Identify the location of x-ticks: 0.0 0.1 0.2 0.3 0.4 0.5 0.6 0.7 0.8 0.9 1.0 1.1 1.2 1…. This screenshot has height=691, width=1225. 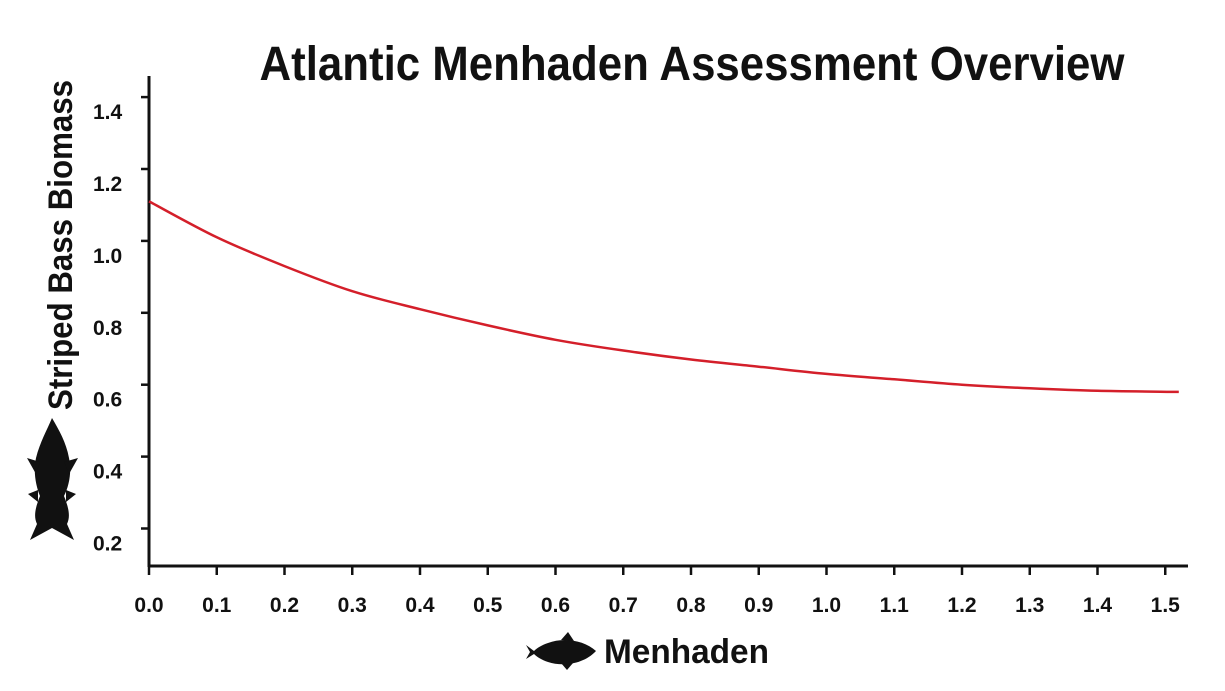
(657, 591).